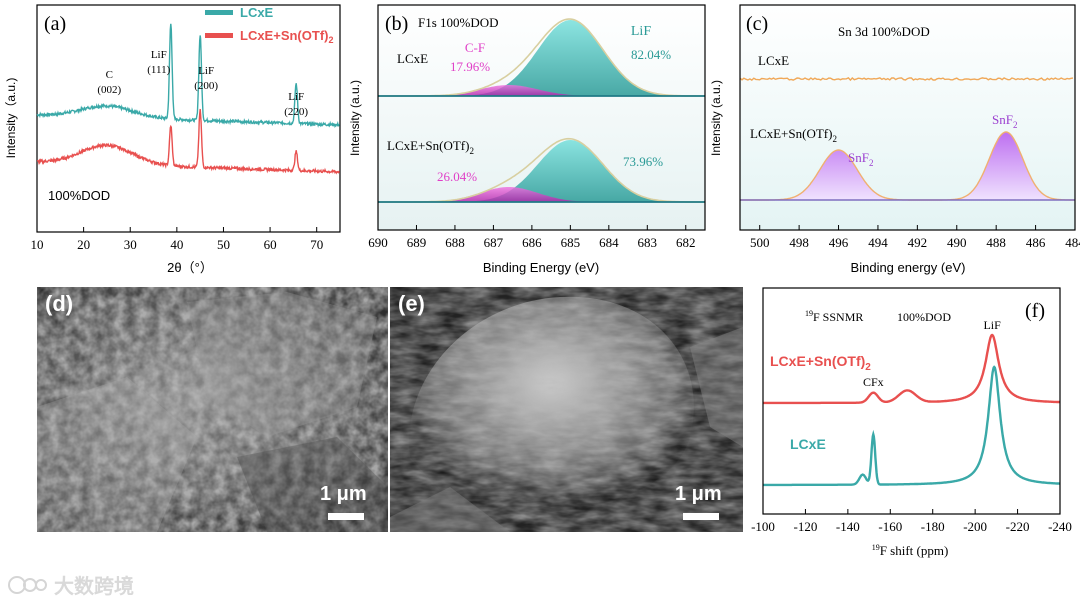 The width and height of the screenshot is (1080, 602). I want to click on sem-image-d: (d) 1 μm, so click(212, 409).